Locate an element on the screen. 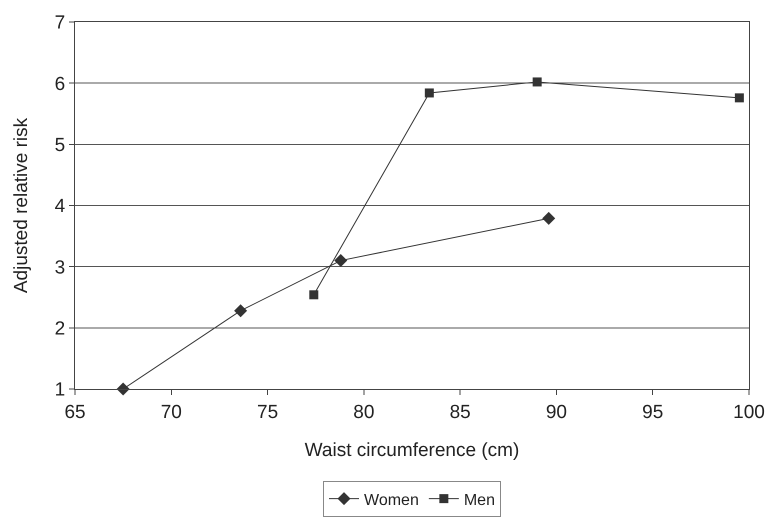  x-tick-label: 85 is located at coordinates (460, 412).